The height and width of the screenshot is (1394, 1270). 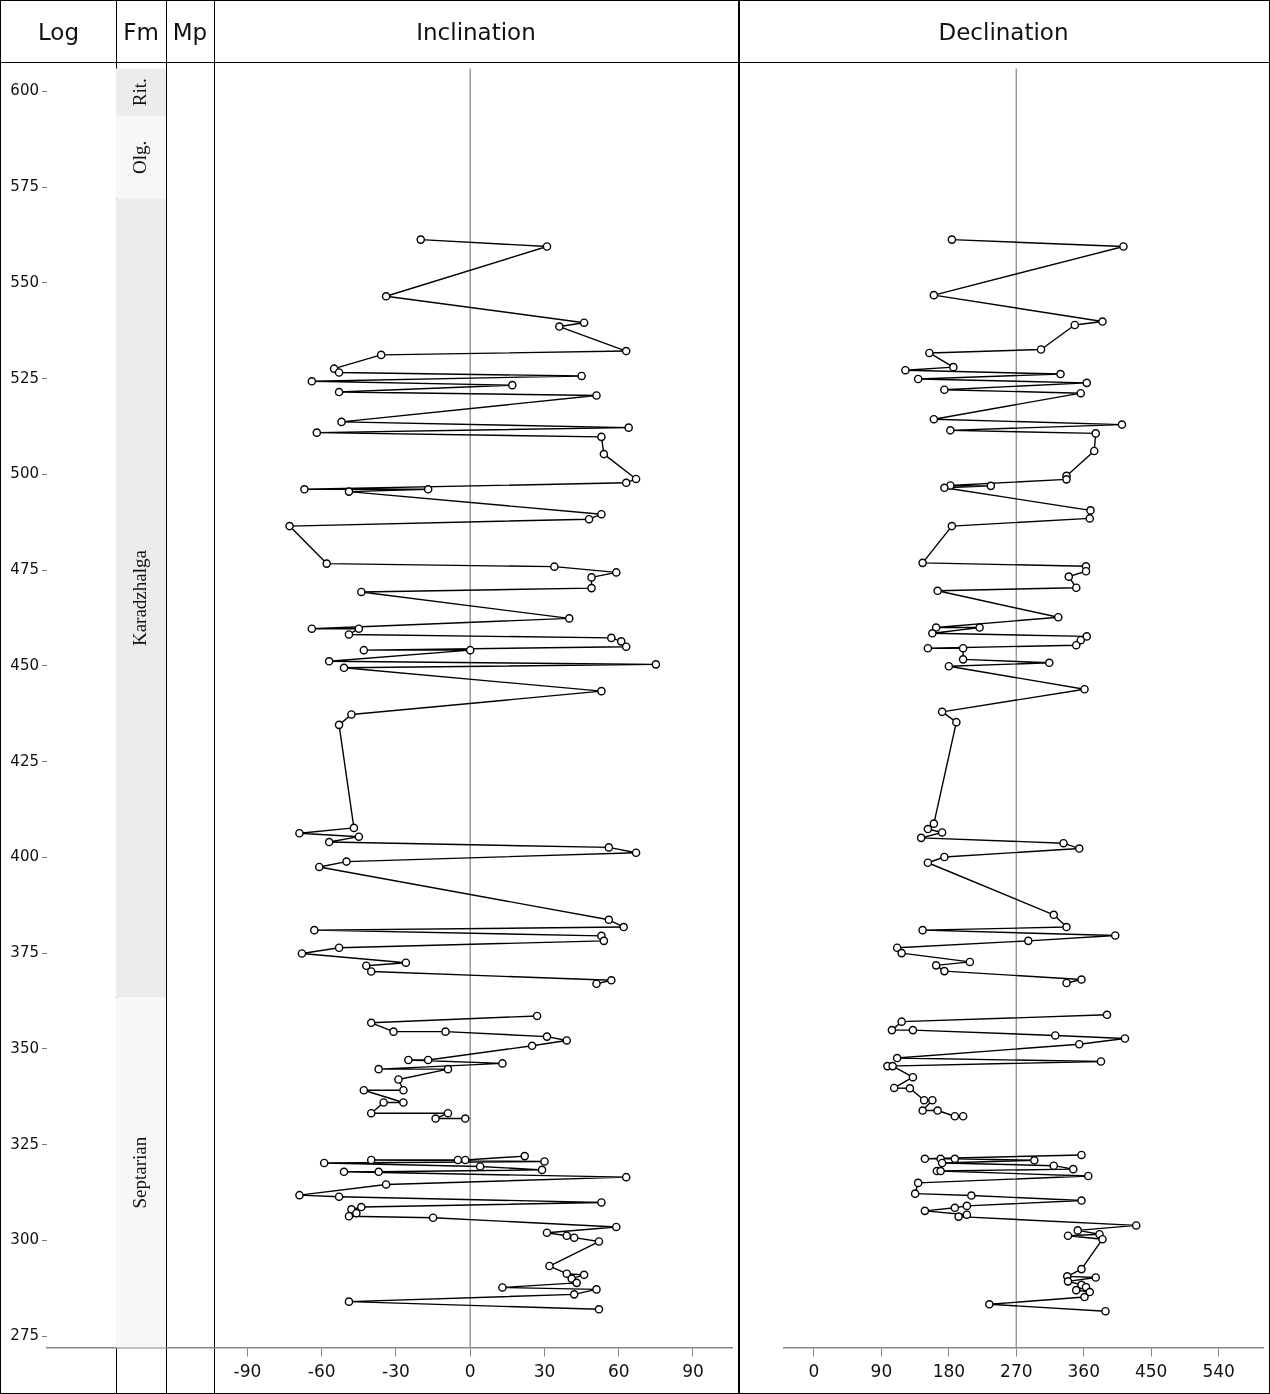 I want to click on y-tick-label: 600, so click(x=24, y=90).